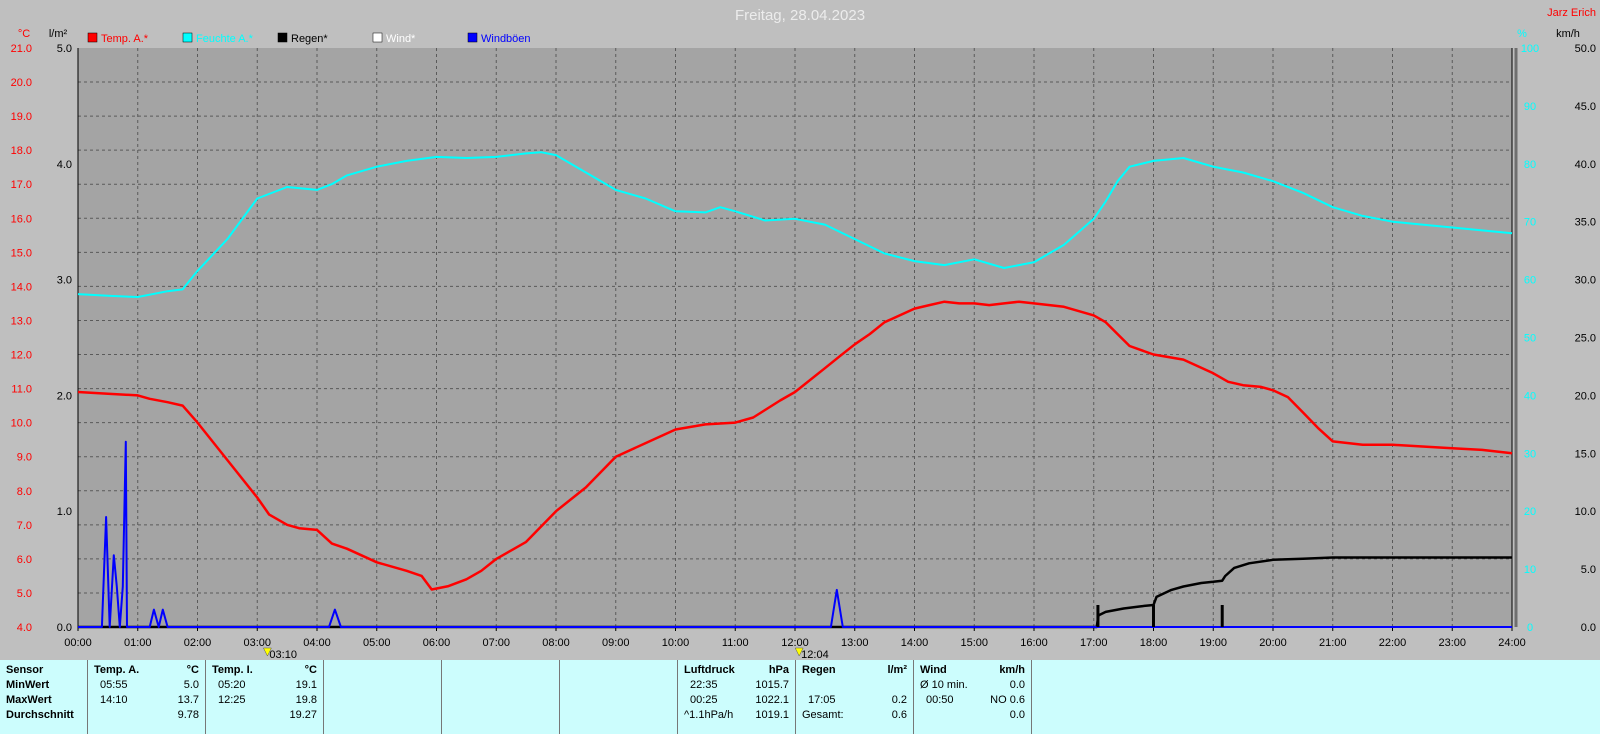 This screenshot has width=1600, height=734. What do you see at coordinates (1530, 281) in the screenshot?
I see `humidity-tick-label: 60` at bounding box center [1530, 281].